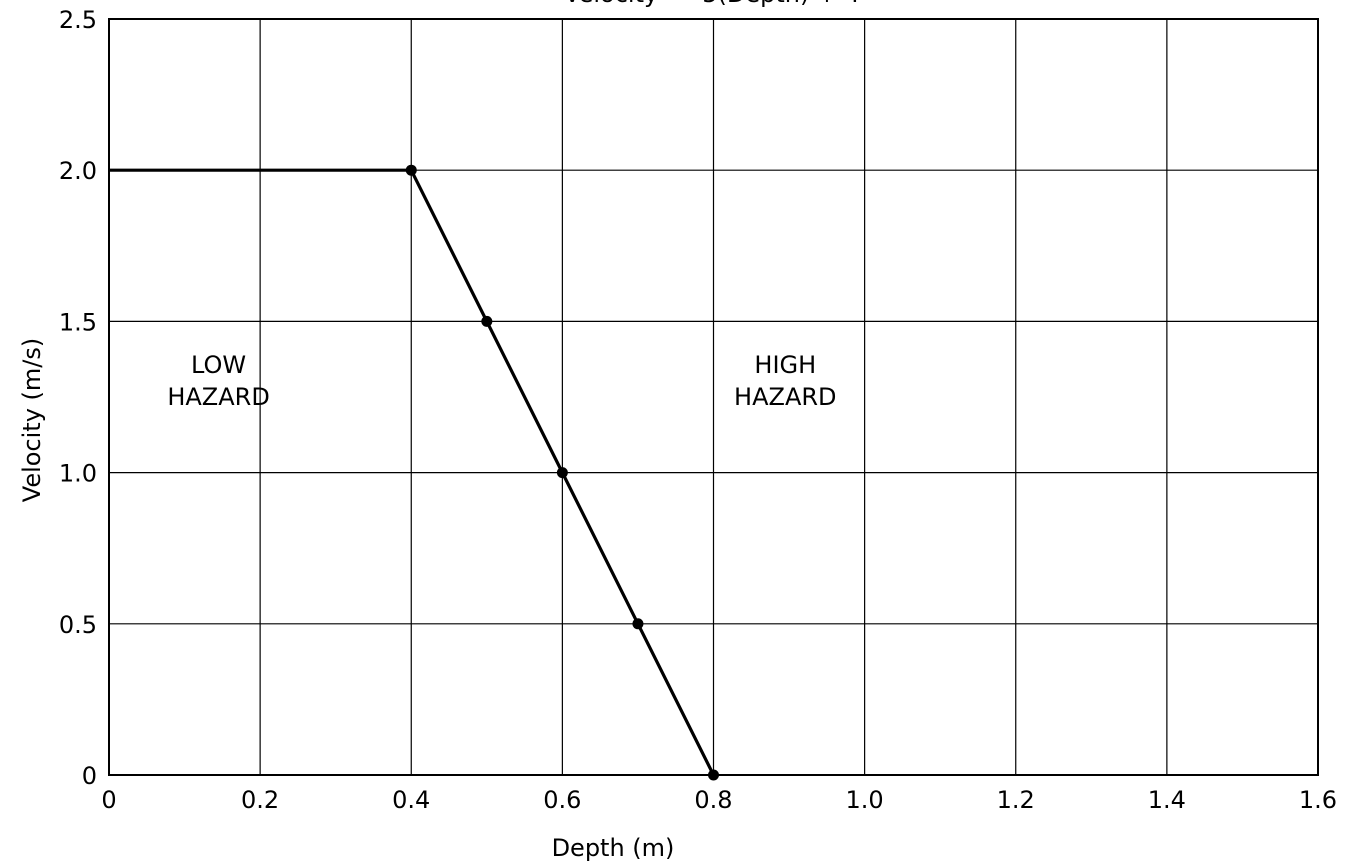 Image resolution: width=1347 pixels, height=863 pixels. I want to click on x-tick-label: 0.4, so click(411, 800).